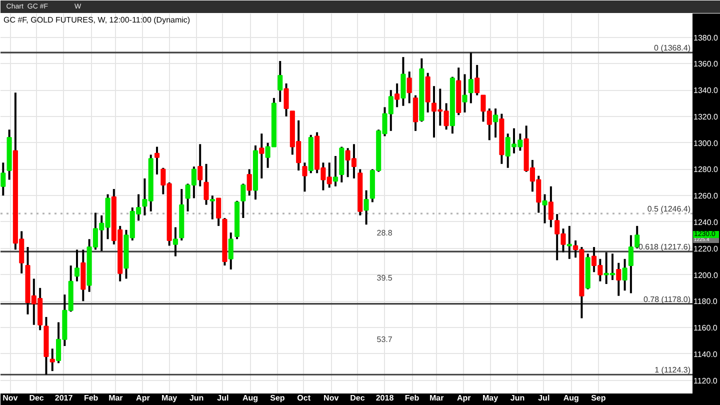  I want to click on annotation: 53.7, so click(384, 339).